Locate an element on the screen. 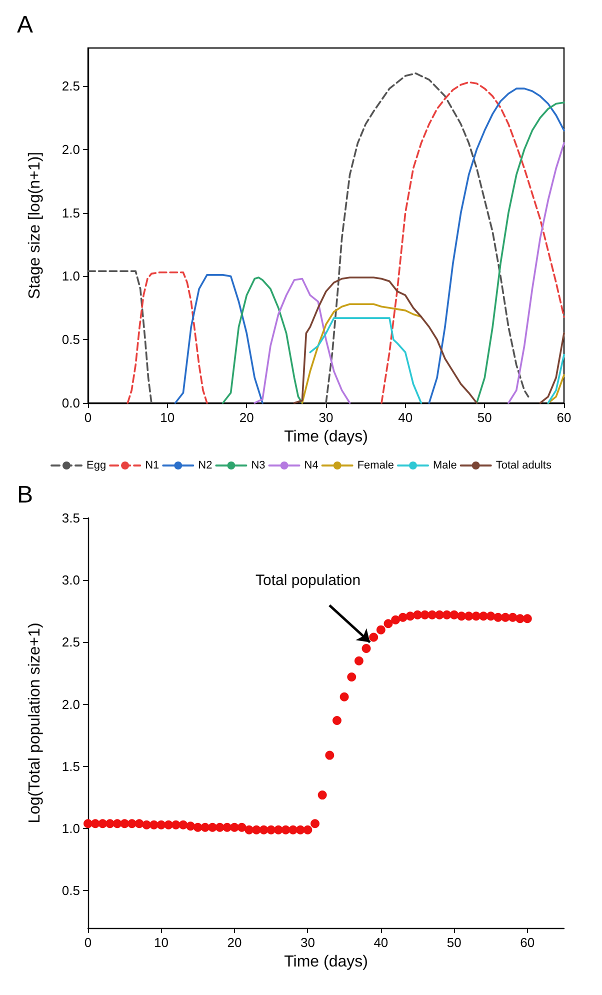 This screenshot has height=995, width=602. y-axis-title: Log(Total population size+1) is located at coordinates (35, 723).